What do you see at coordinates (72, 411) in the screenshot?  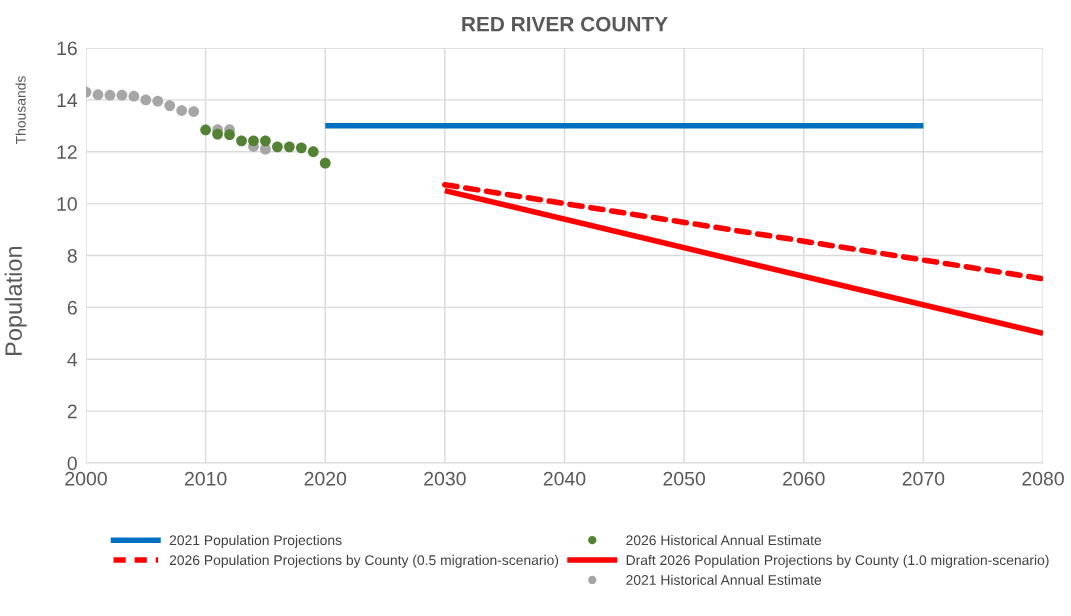 I see `y-tick-label: 2` at bounding box center [72, 411].